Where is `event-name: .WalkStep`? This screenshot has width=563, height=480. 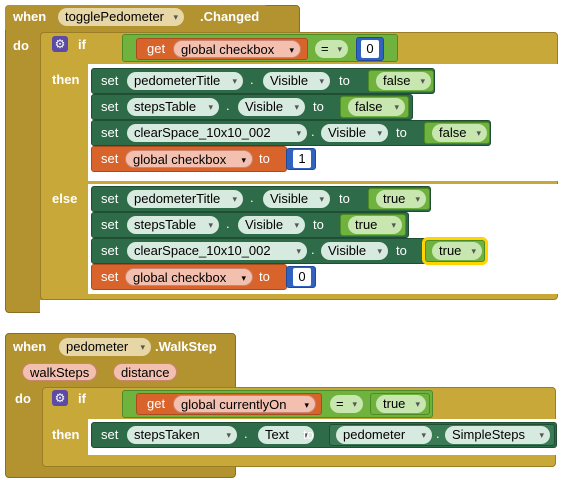
event-name: .WalkStep is located at coordinates (186, 346).